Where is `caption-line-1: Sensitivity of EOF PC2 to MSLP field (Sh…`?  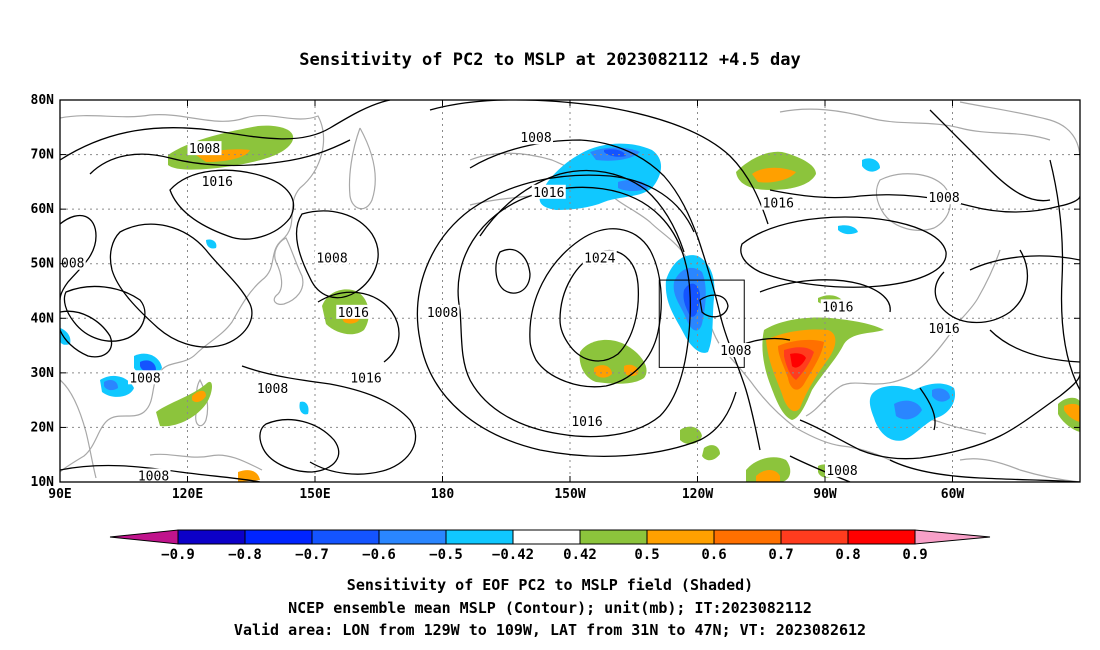 caption-line-1: Sensitivity of EOF PC2 to MSLP field (Sh… is located at coordinates (550, 585).